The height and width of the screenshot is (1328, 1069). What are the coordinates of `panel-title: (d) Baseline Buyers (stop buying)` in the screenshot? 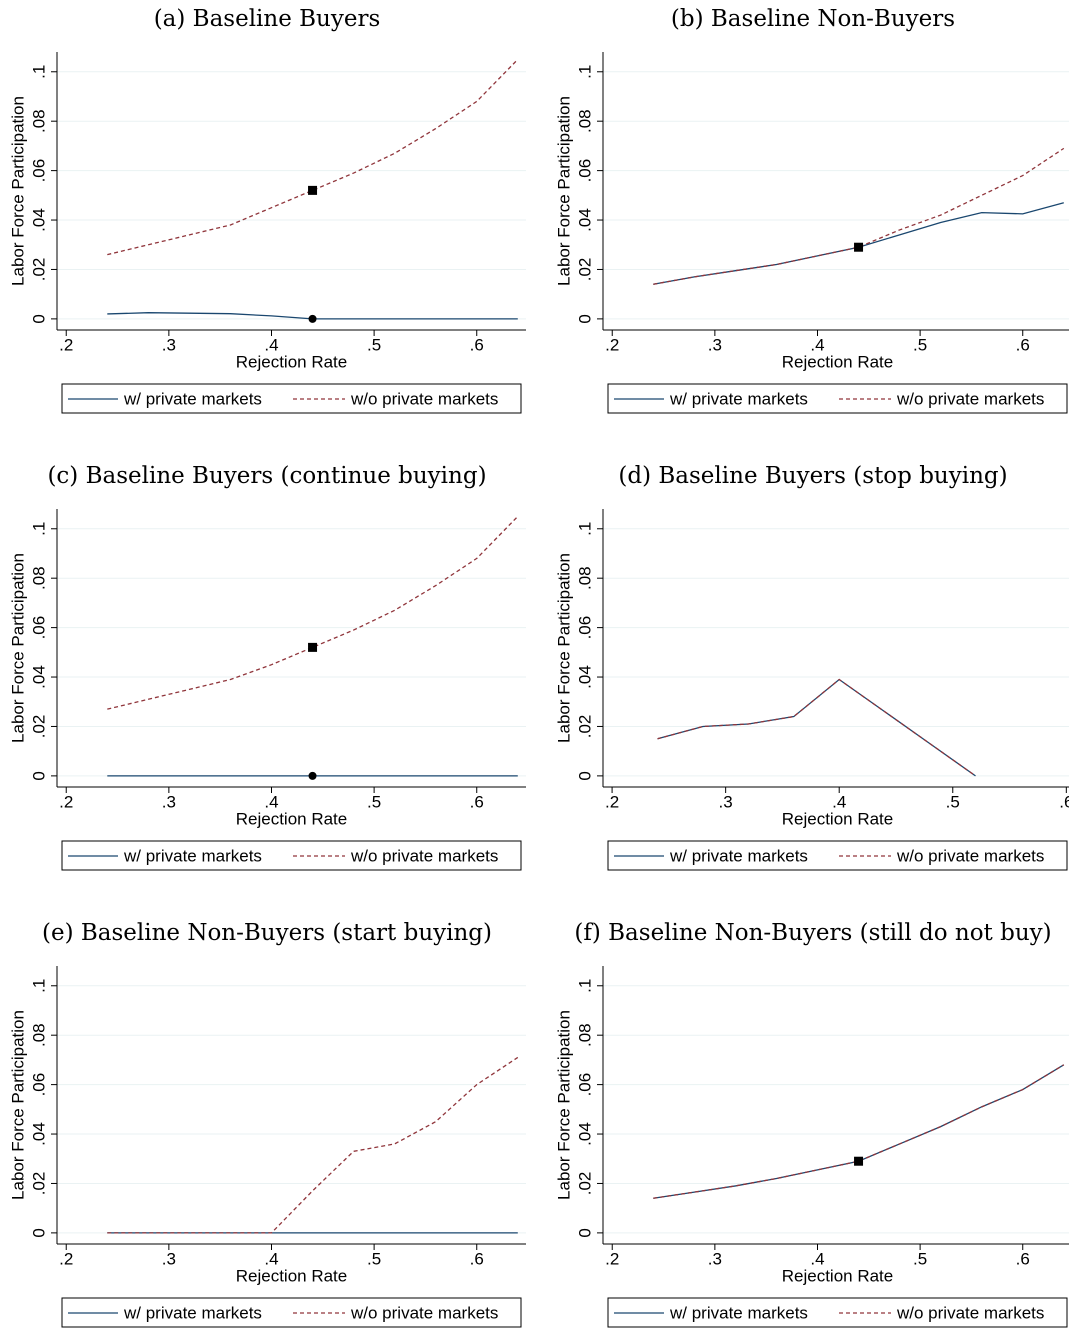 It's located at (812, 476).